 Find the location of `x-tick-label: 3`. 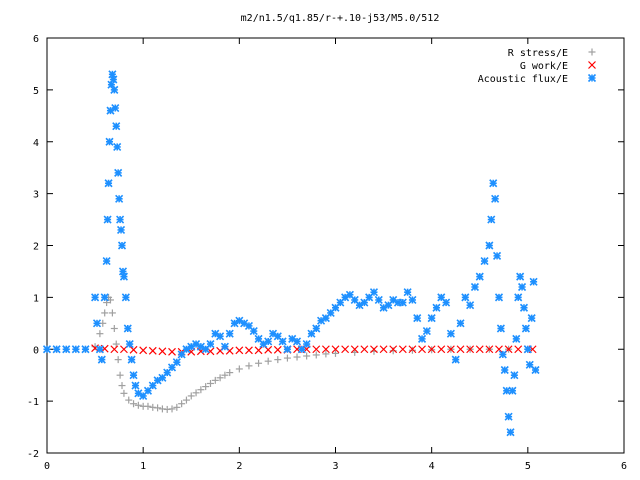

x-tick-label: 3 is located at coordinates (335, 466).